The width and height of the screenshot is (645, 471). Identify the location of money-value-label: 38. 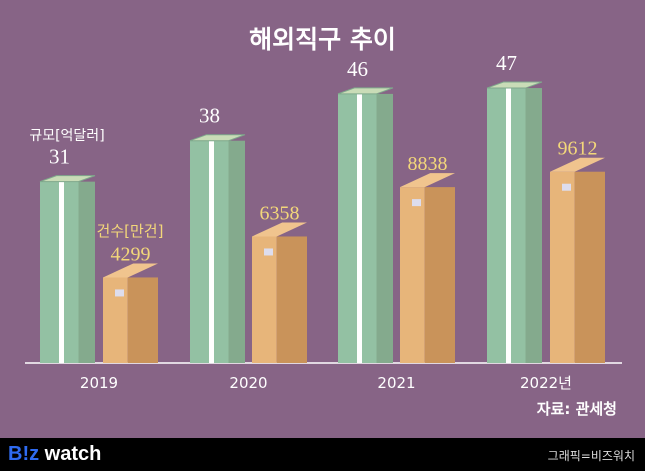
(209, 116).